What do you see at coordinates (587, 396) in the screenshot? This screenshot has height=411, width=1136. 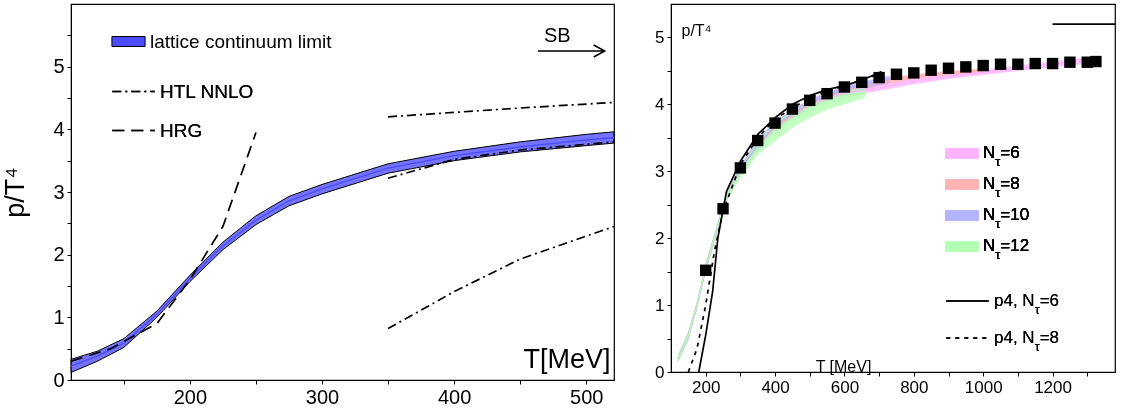 I see `x-tick-label: 500` at bounding box center [587, 396].